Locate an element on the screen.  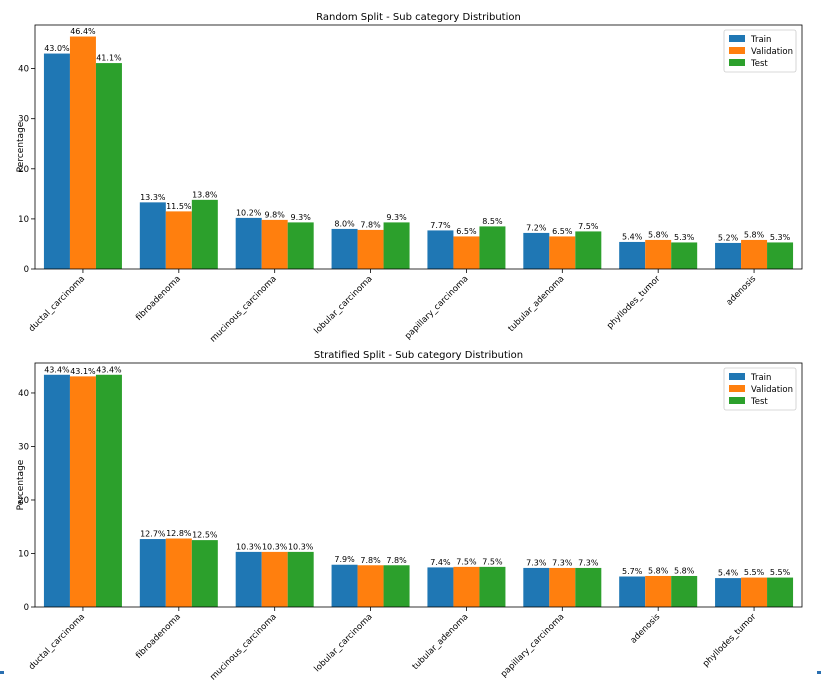
bar-validation-tubular-adenoma is located at coordinates (562, 252).